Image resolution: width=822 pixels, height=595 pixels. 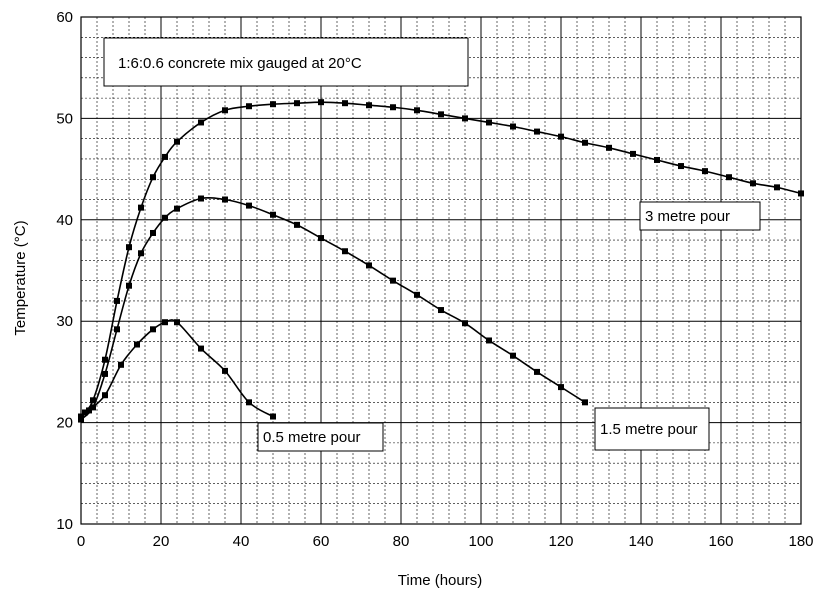 What do you see at coordinates (64, 321) in the screenshot?
I see `y-tick-label: 30` at bounding box center [64, 321].